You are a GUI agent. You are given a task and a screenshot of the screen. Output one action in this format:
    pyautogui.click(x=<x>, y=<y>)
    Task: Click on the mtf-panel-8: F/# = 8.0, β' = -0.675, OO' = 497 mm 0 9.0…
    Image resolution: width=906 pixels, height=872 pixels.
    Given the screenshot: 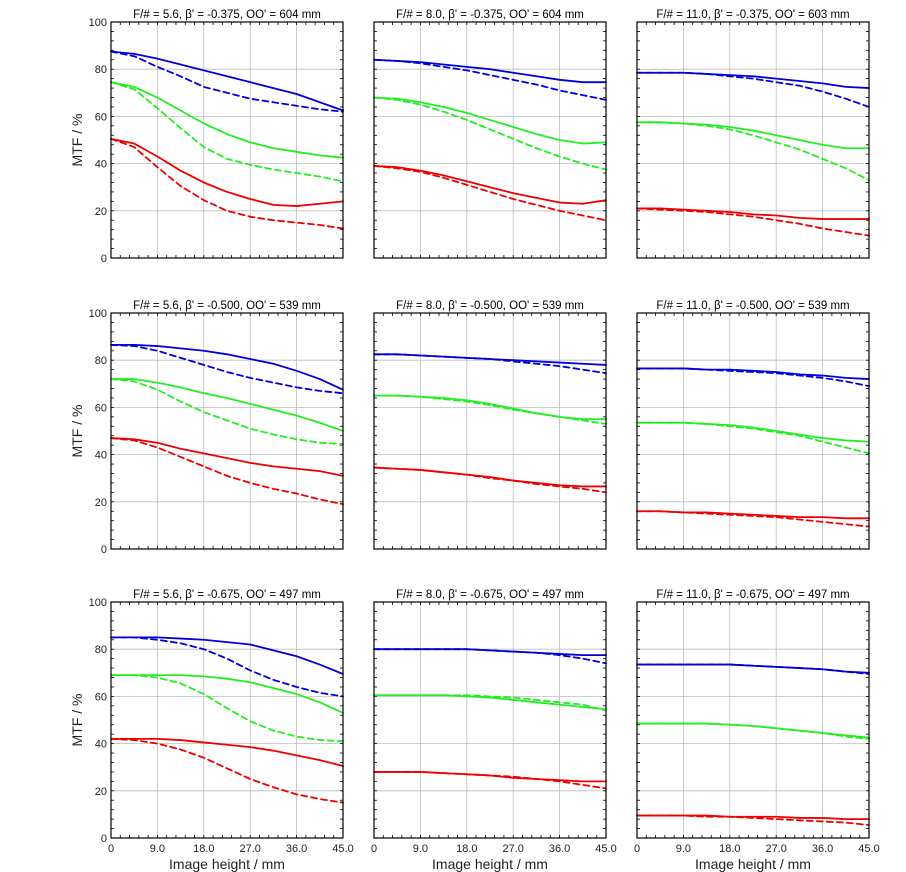 What is the action you would take?
    pyautogui.click(x=494, y=730)
    